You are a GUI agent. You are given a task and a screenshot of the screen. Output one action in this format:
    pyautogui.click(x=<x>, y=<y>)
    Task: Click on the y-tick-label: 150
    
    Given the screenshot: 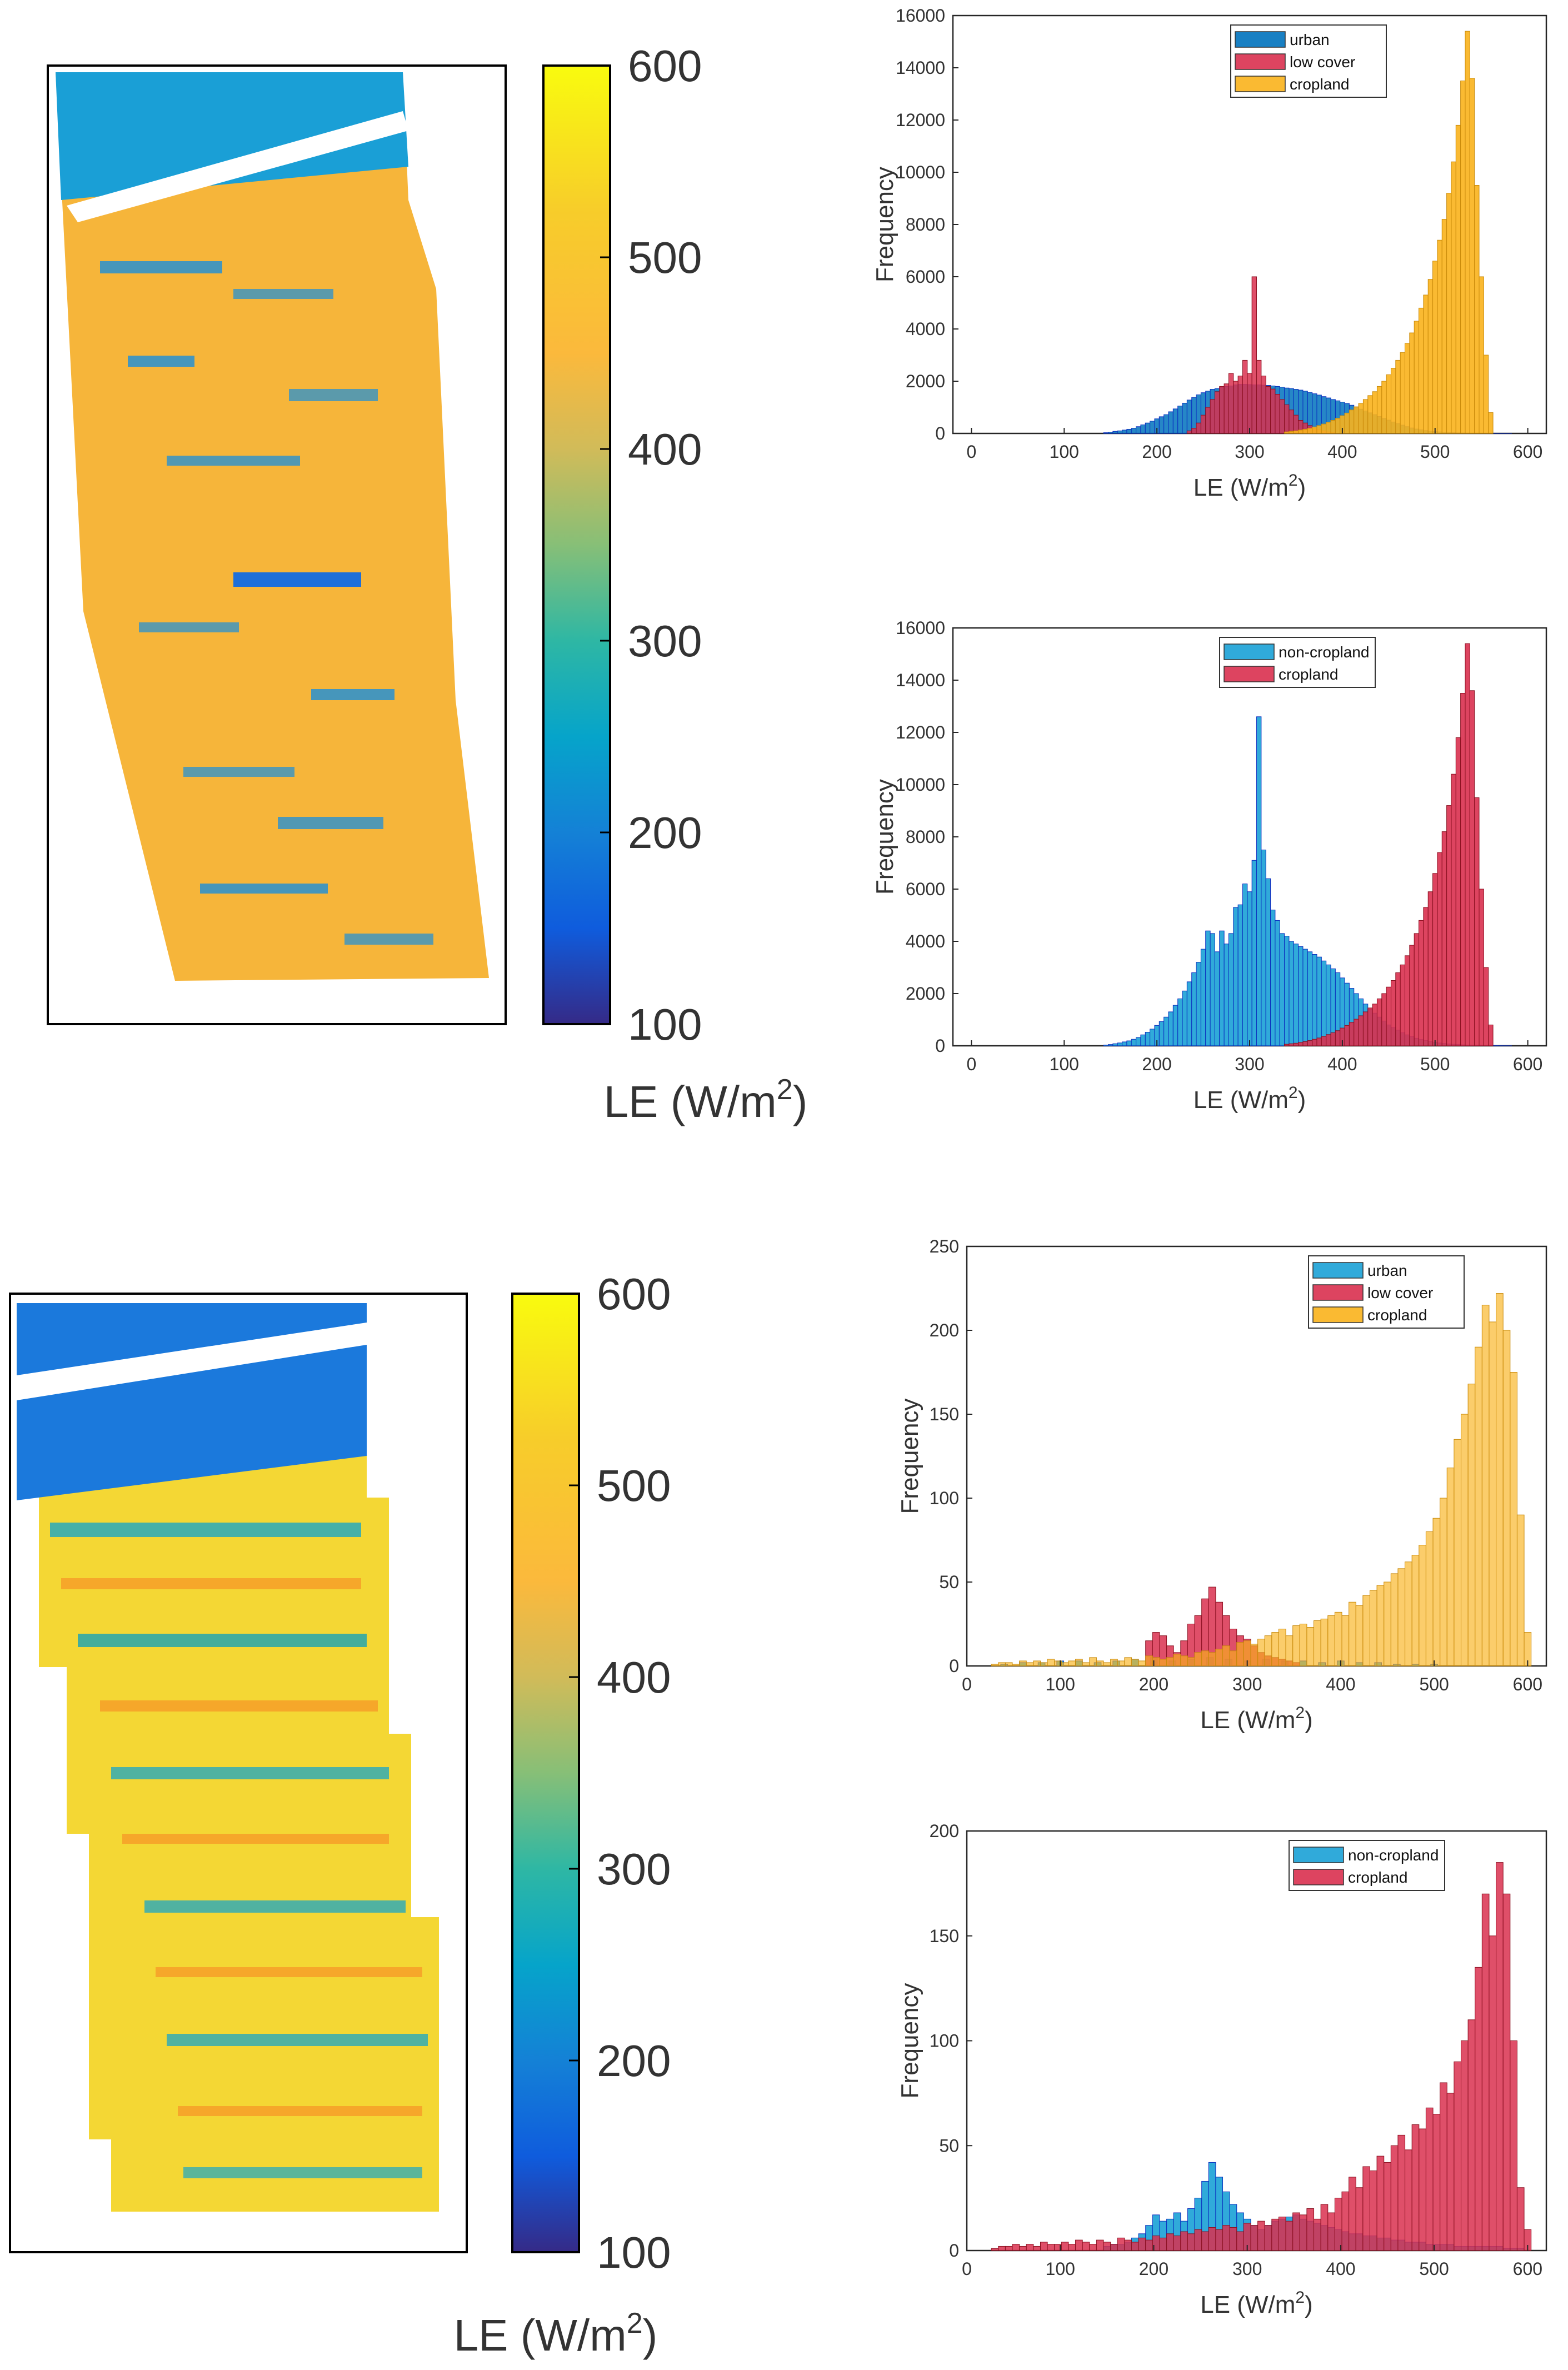 What is the action you would take?
    pyautogui.click(x=944, y=1414)
    